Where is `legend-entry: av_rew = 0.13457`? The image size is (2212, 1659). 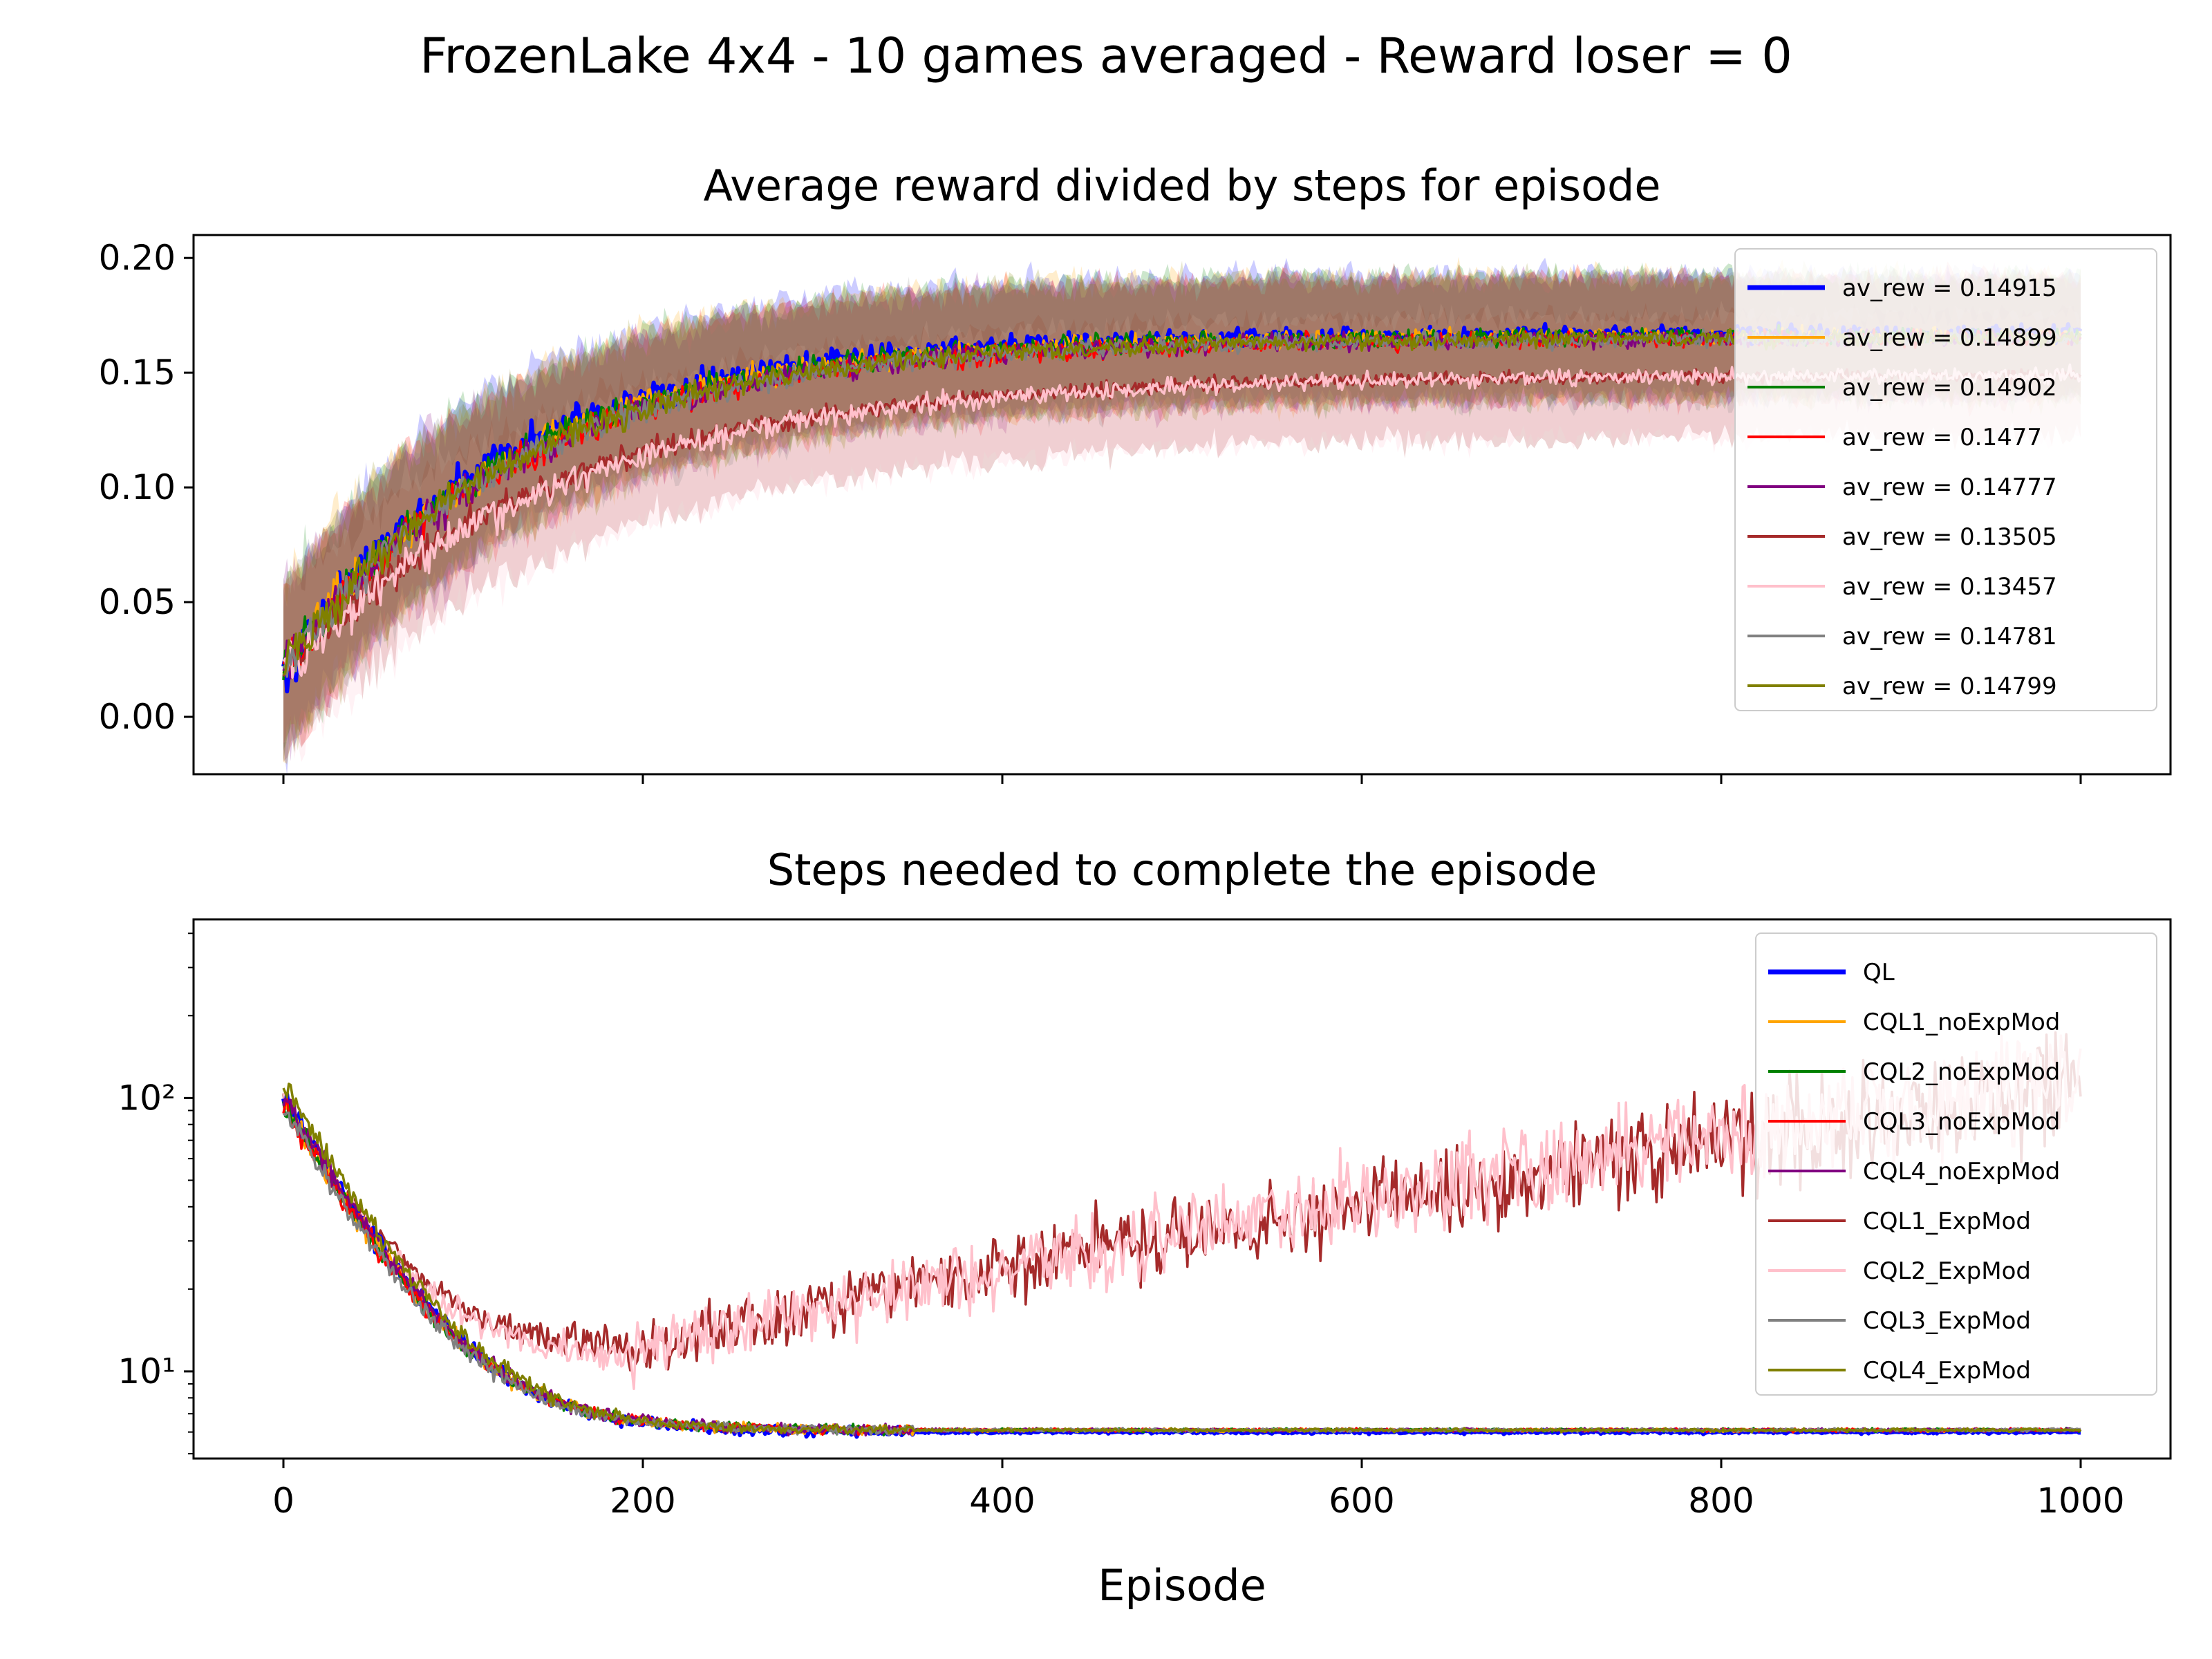 legend-entry: av_rew = 0.13457 is located at coordinates (1949, 587).